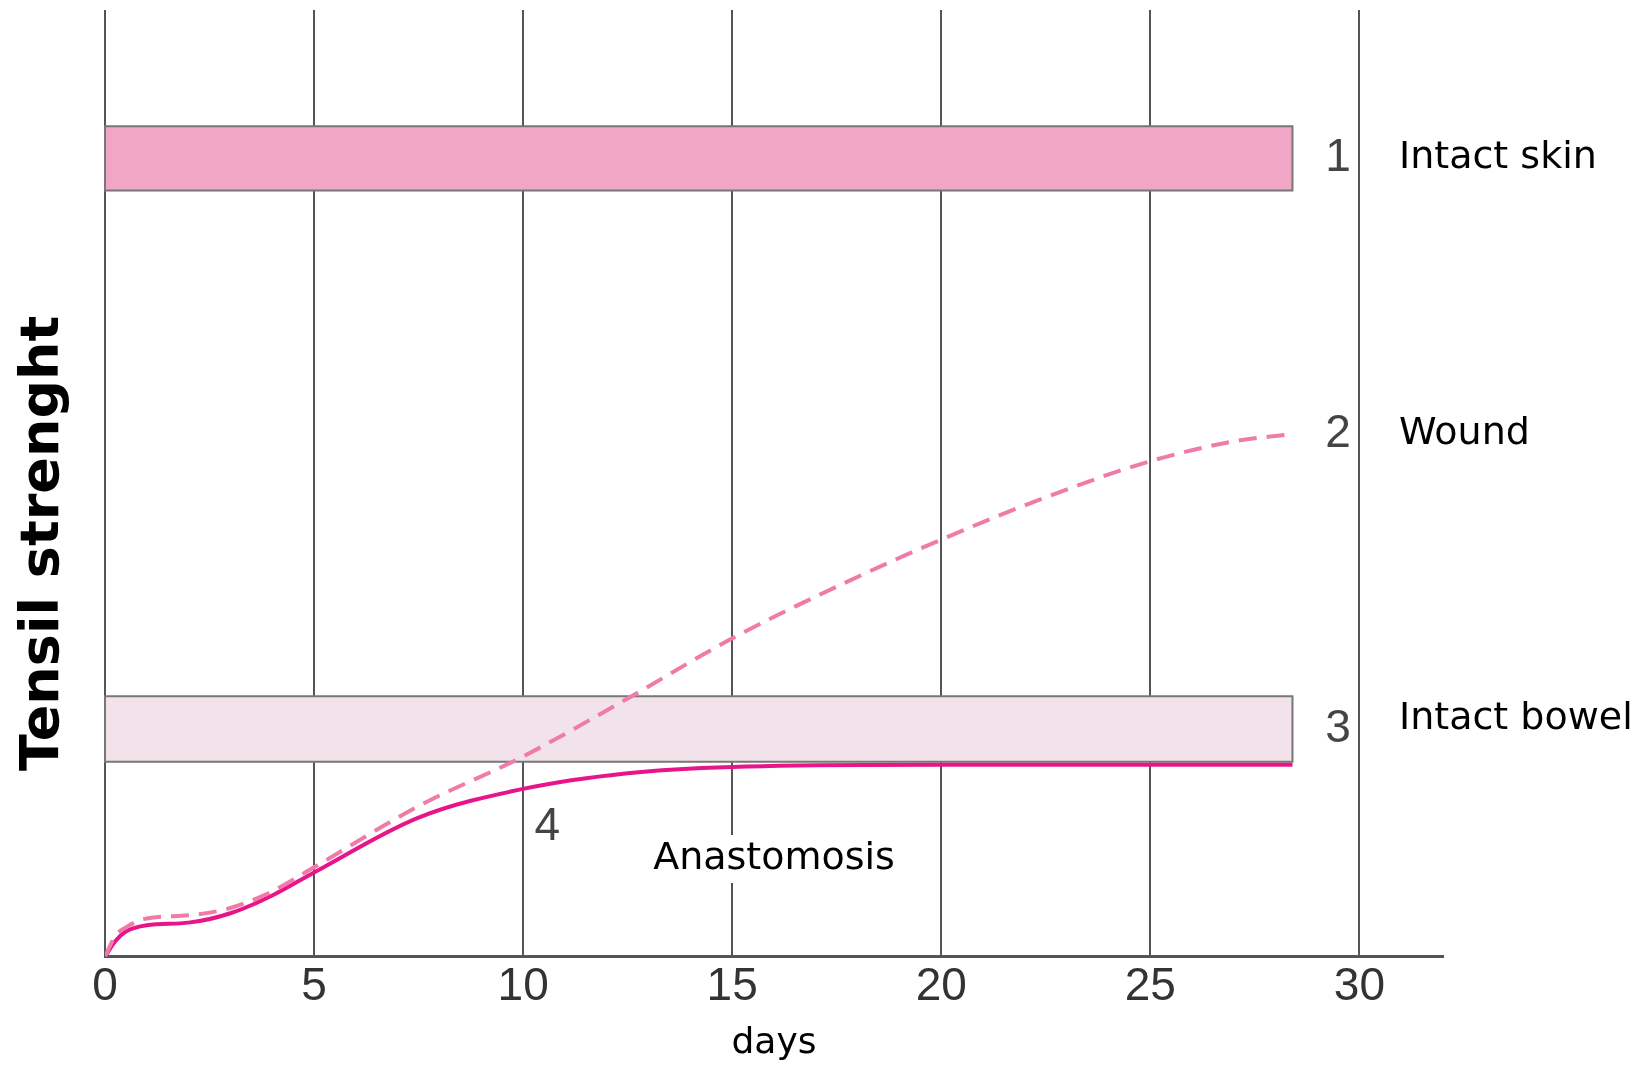 This screenshot has height=1089, width=1643. I want to click on x-tick-label: 25, so click(1150, 983).